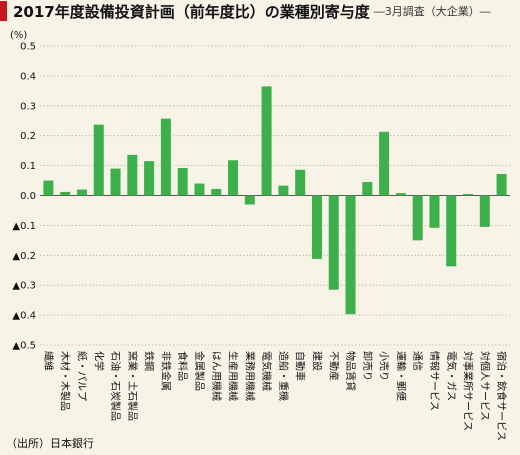  Describe the element at coordinates (417, 361) in the screenshot. I see `x-tick-label: 通信` at that location.